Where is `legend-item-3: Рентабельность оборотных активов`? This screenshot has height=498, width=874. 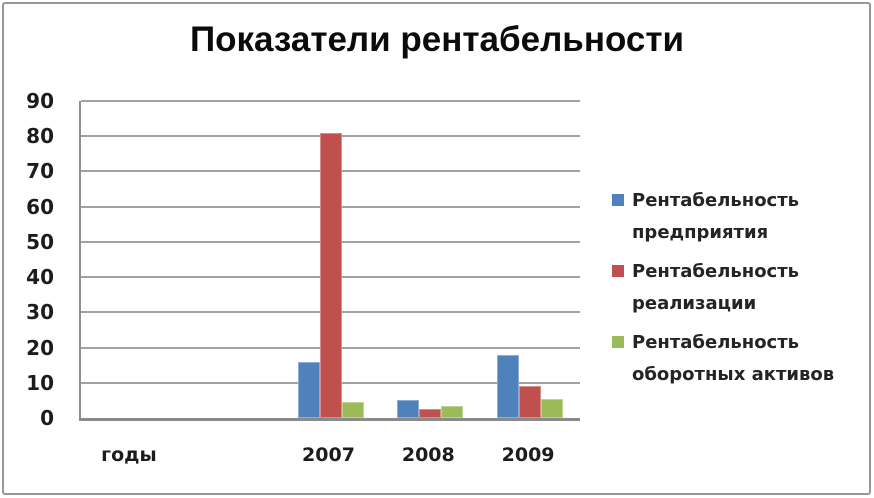
legend-item-3: Рентабельность оборотных активов is located at coordinates (724, 359).